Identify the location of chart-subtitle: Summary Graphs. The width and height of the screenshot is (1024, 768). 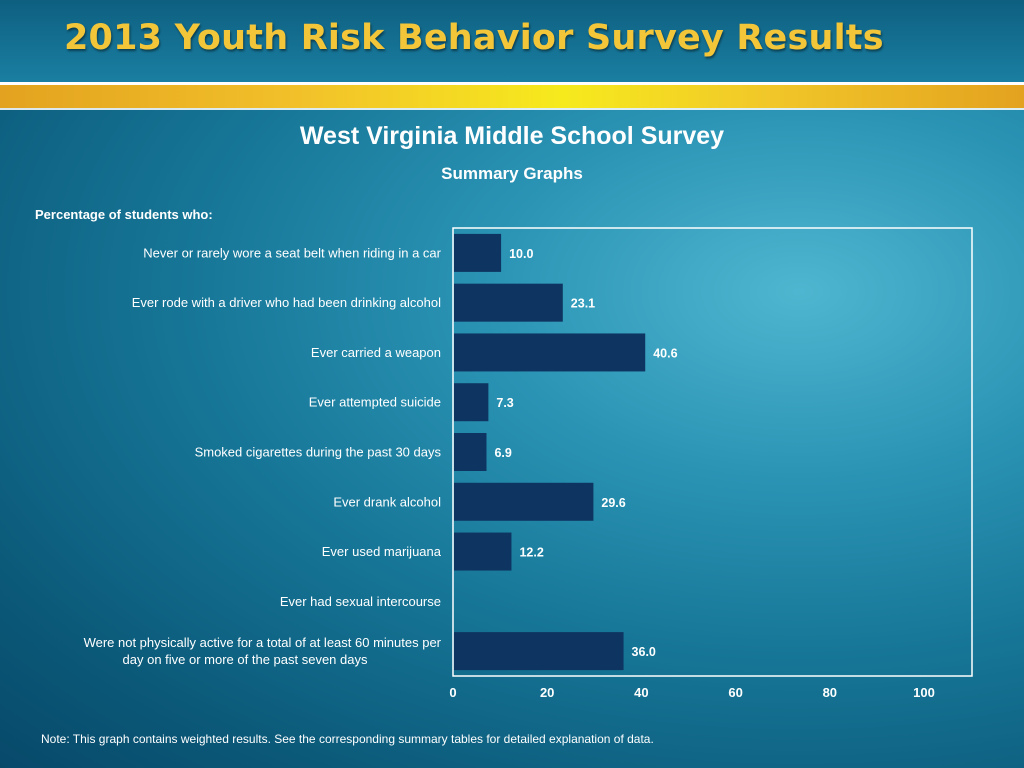
(512, 173).